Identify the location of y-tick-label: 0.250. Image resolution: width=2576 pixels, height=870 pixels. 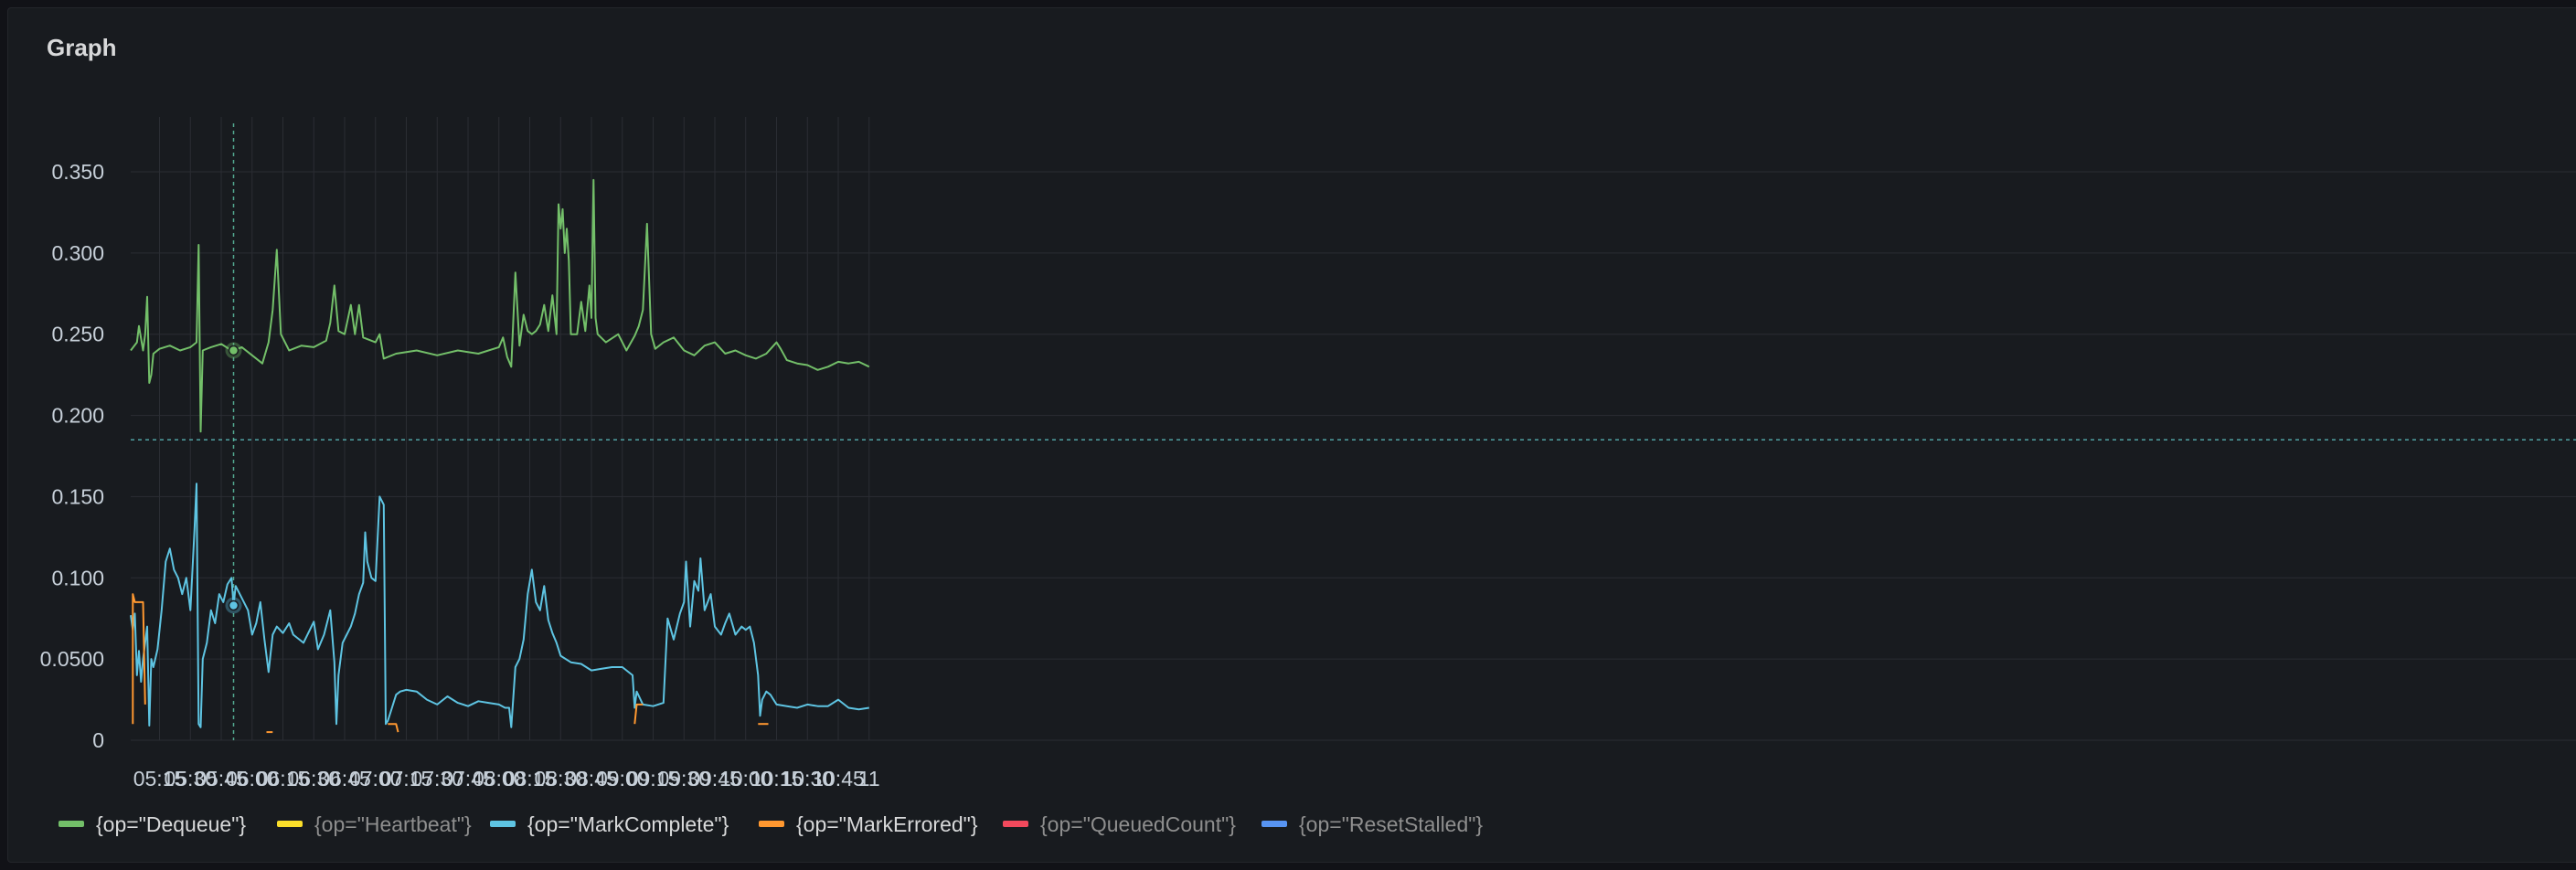
(78, 334).